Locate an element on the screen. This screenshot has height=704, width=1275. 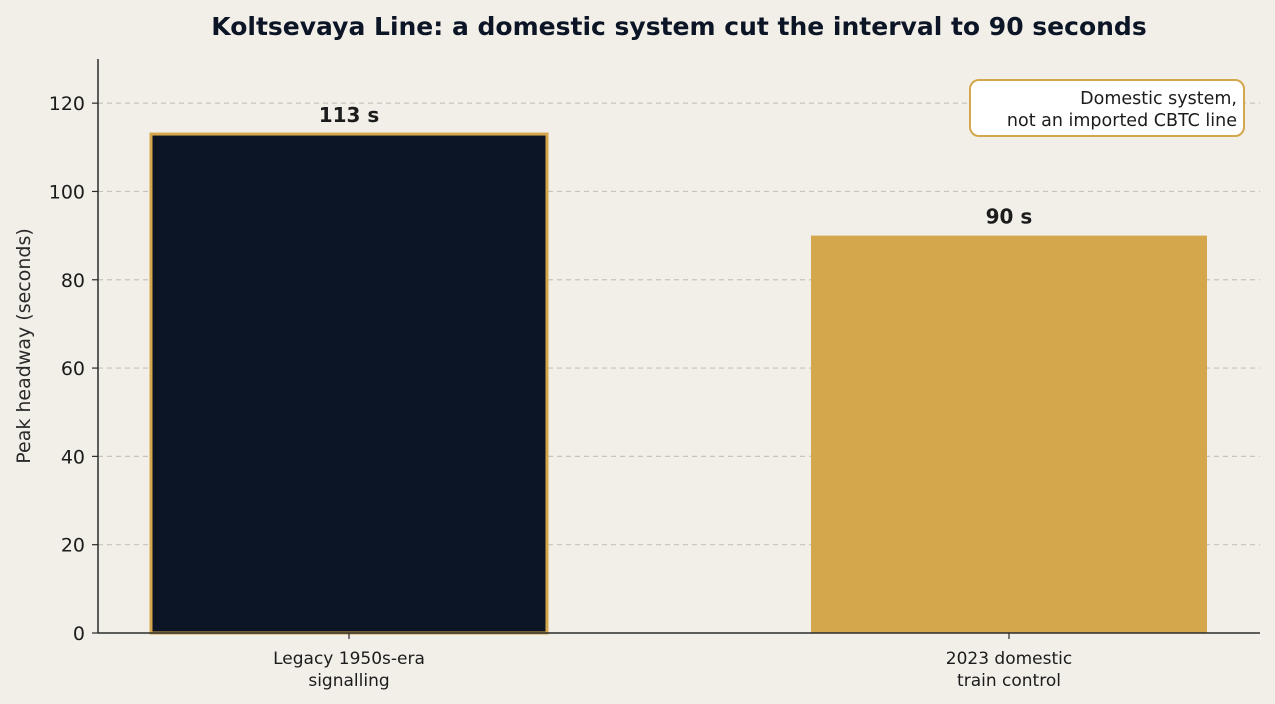
y-tick-label: 20 is located at coordinates (73, 546).